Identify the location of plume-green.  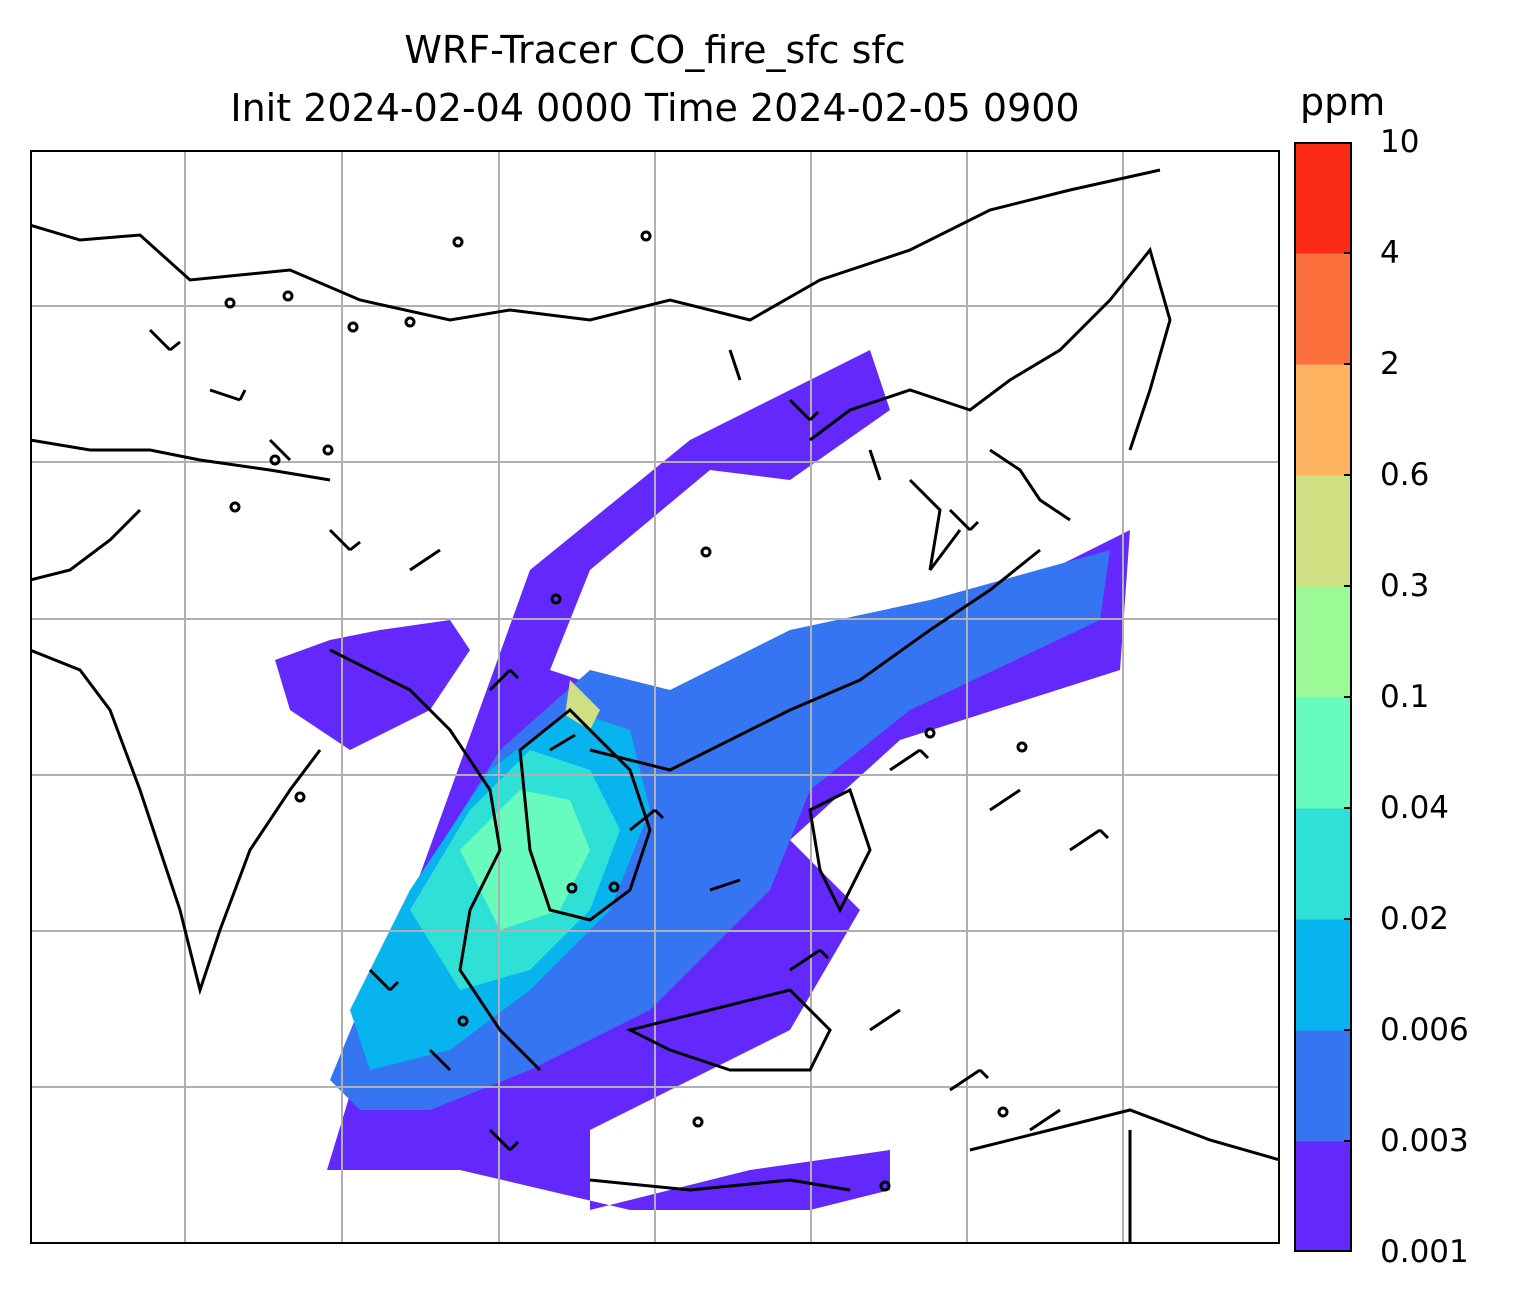
(525, 860).